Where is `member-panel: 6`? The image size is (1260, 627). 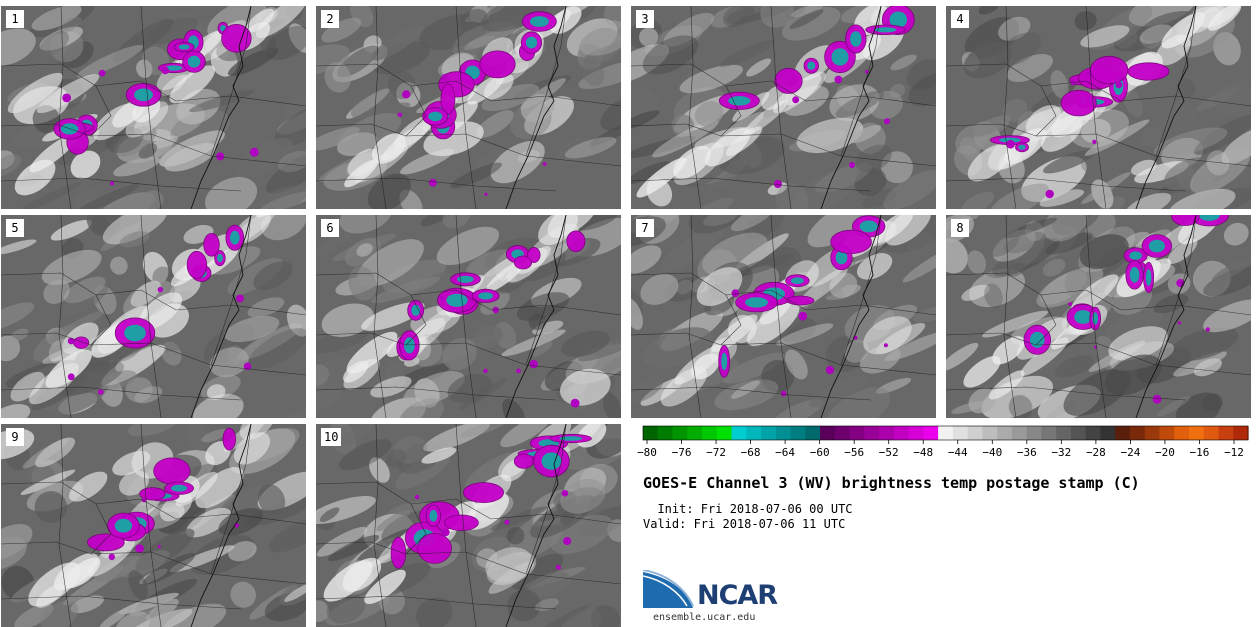 member-panel: 6 is located at coordinates (468, 316).